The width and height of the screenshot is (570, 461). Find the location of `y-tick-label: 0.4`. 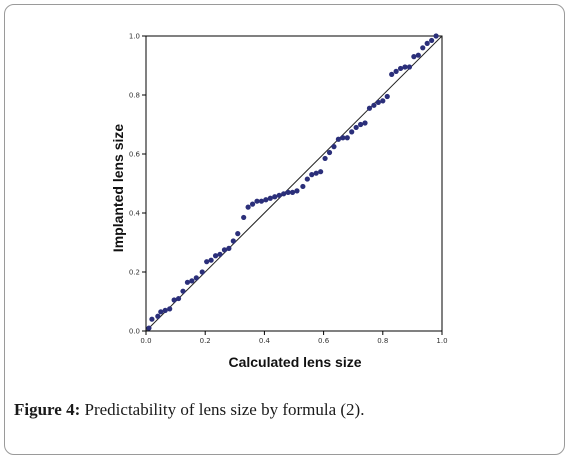

y-tick-label: 0.4 is located at coordinates (135, 214).